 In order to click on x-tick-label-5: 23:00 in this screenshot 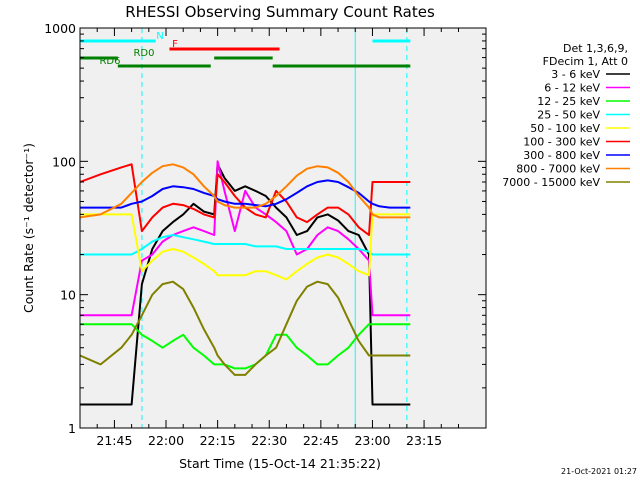, I will do `click(372, 440)`.